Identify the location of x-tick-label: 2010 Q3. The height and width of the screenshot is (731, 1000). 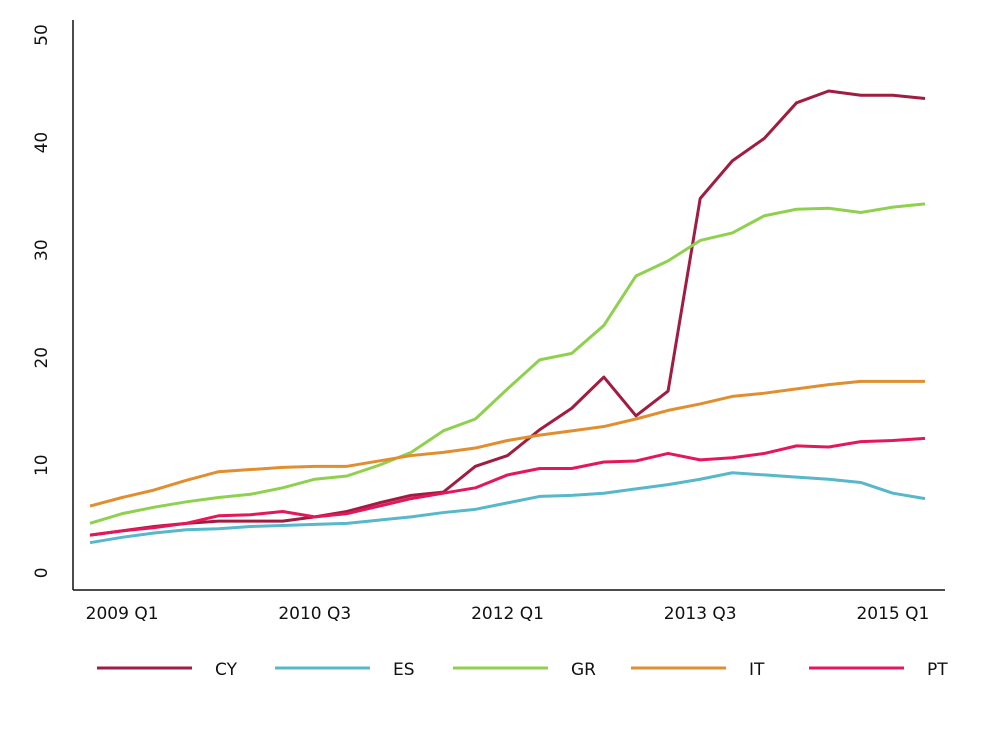
(314, 614).